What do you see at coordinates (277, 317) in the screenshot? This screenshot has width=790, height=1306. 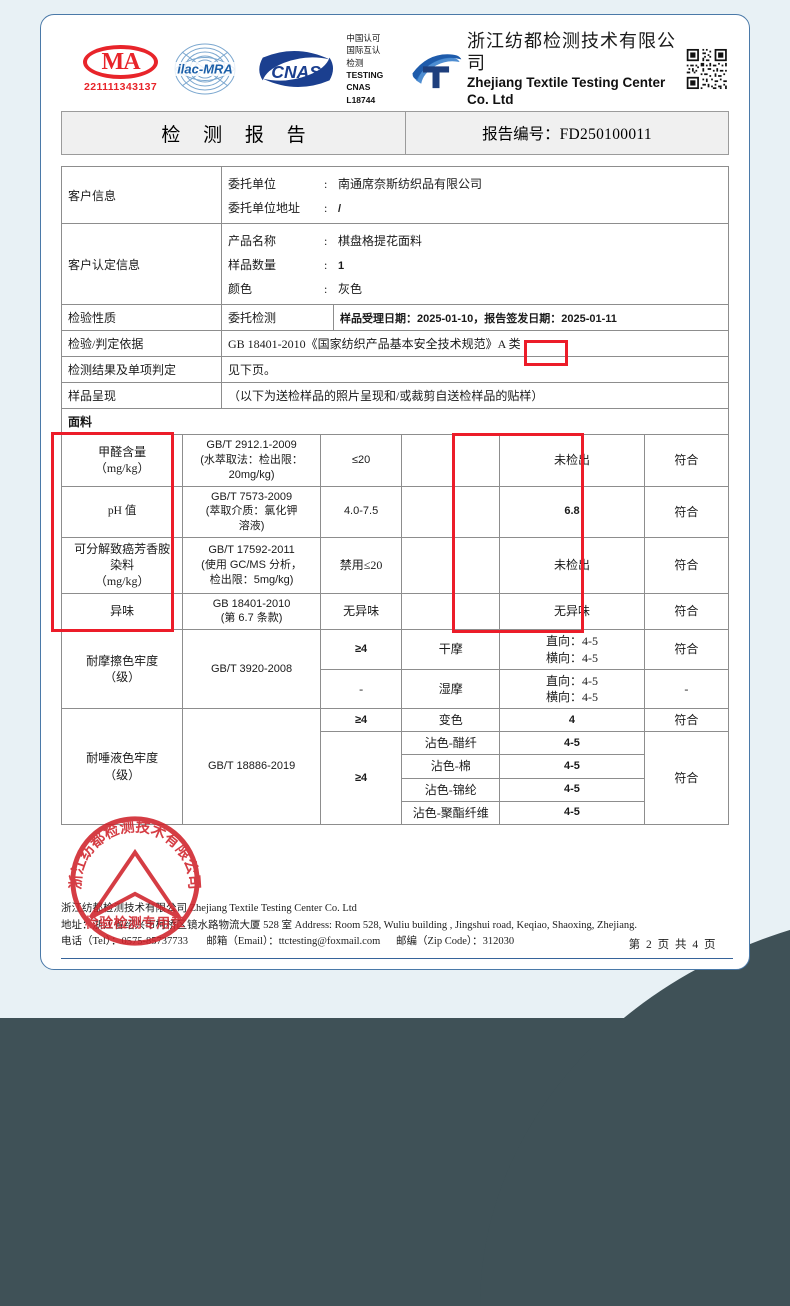 I see `nature-value: 委托检测` at bounding box center [277, 317].